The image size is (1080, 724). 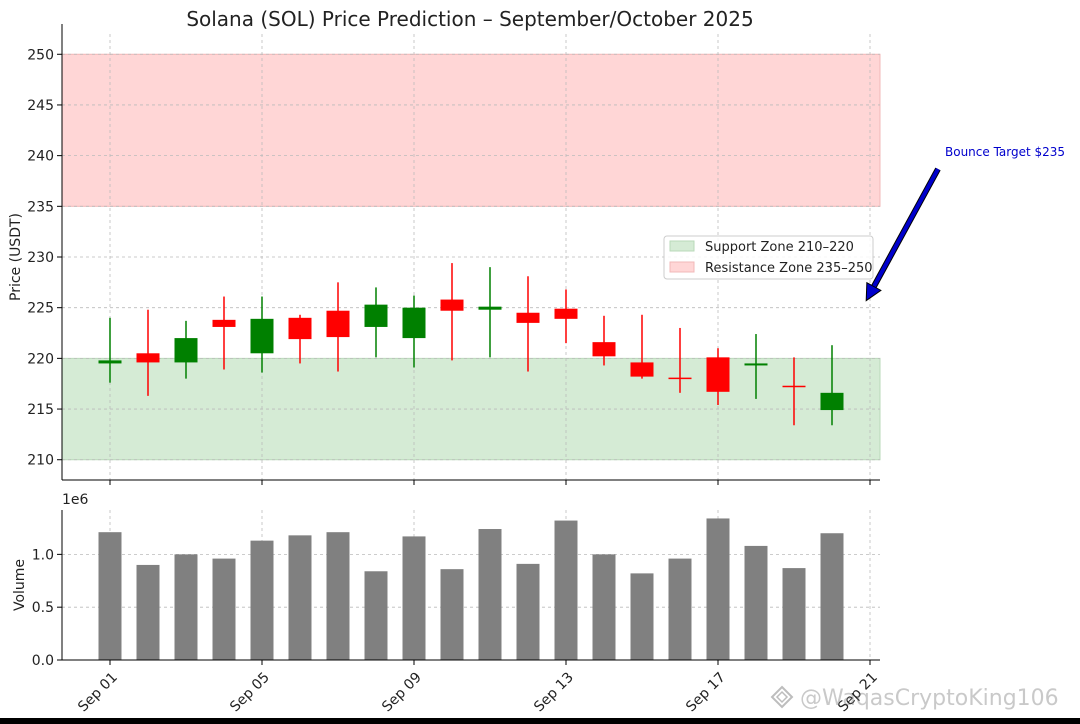 What do you see at coordinates (20, 585) in the screenshot?
I see `volume-axis-label: Volume` at bounding box center [20, 585].